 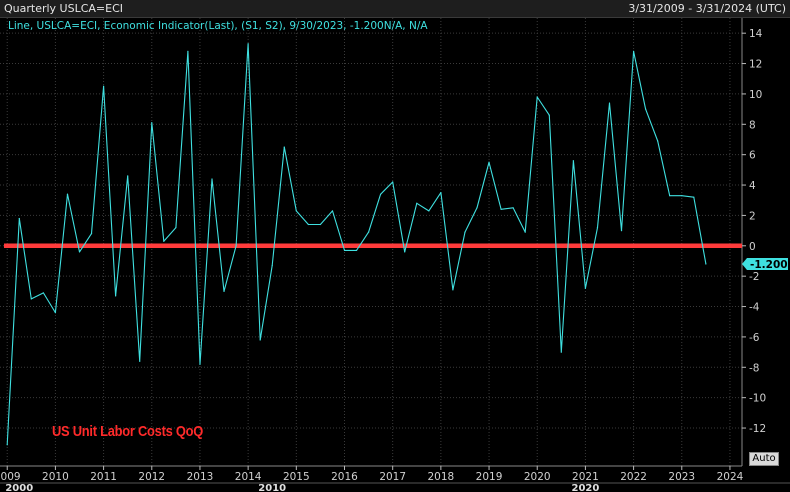 I want to click on decade-label: 2010, so click(x=272, y=487).